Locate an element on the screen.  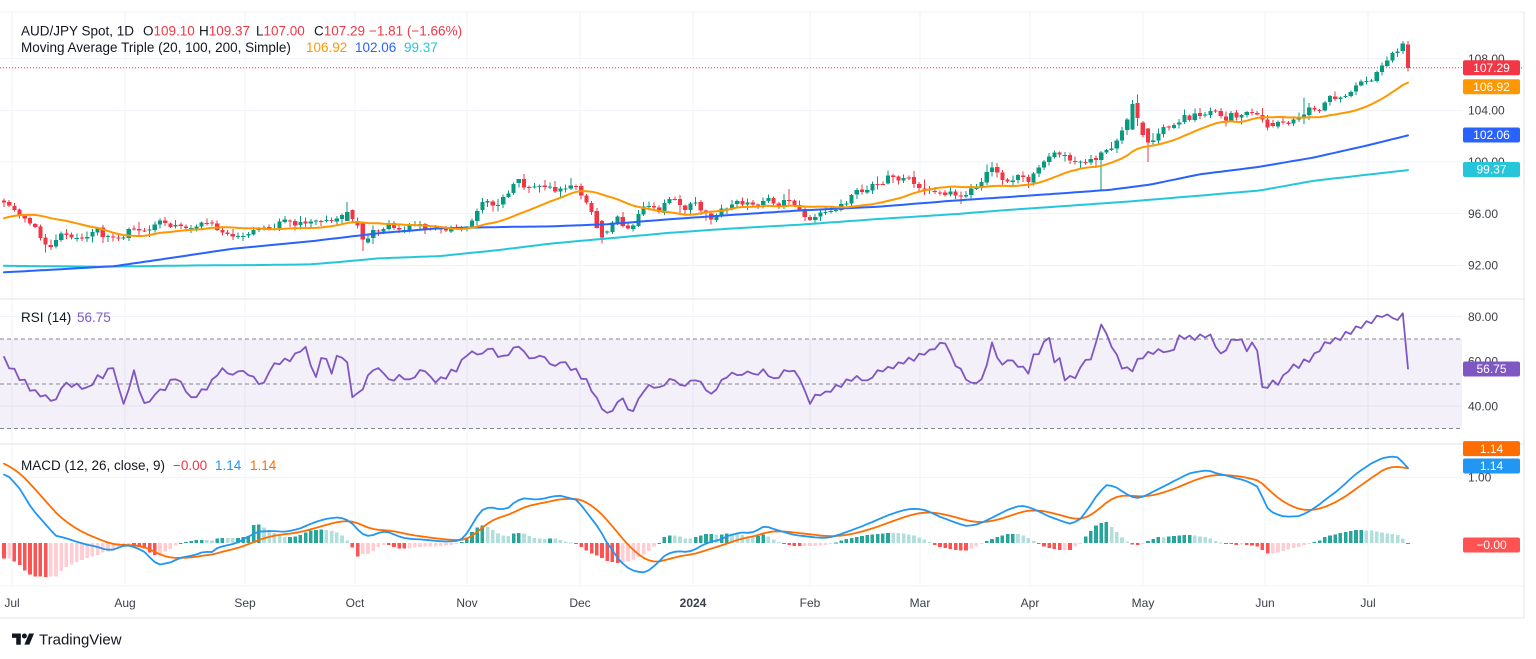
svg-text: 40.00 is located at coordinates (1483, 406).